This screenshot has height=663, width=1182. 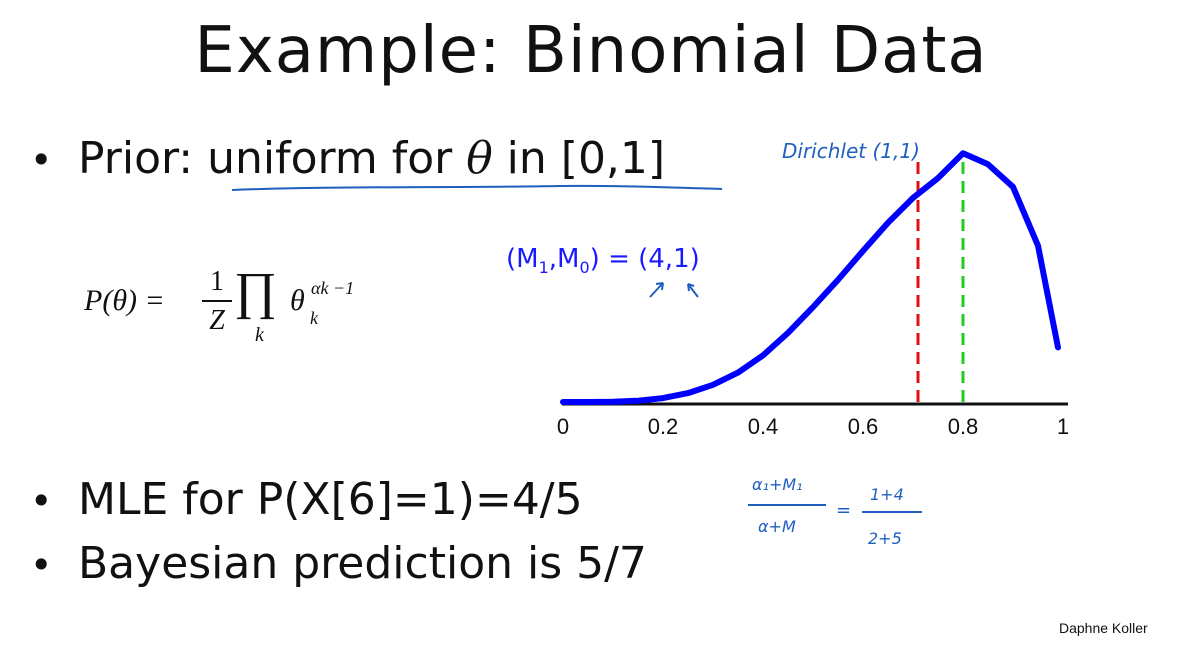 What do you see at coordinates (763, 426) in the screenshot?
I see `x-tick-label: 0.4` at bounding box center [763, 426].